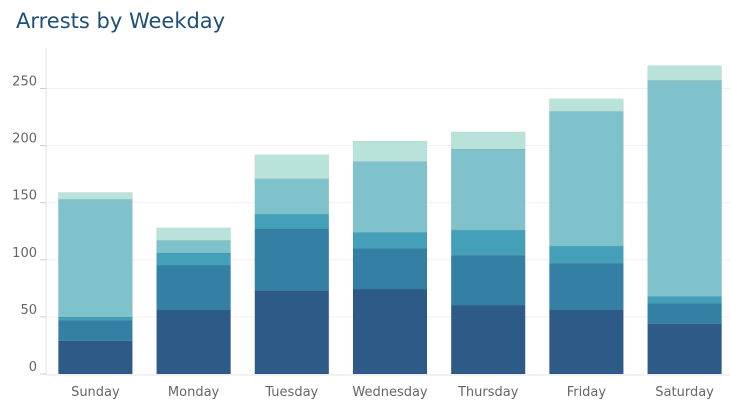 This screenshot has width=730, height=408. What do you see at coordinates (29, 211) in the screenshot?
I see `y-axis: 0 50 100 150 200 250` at bounding box center [29, 211].